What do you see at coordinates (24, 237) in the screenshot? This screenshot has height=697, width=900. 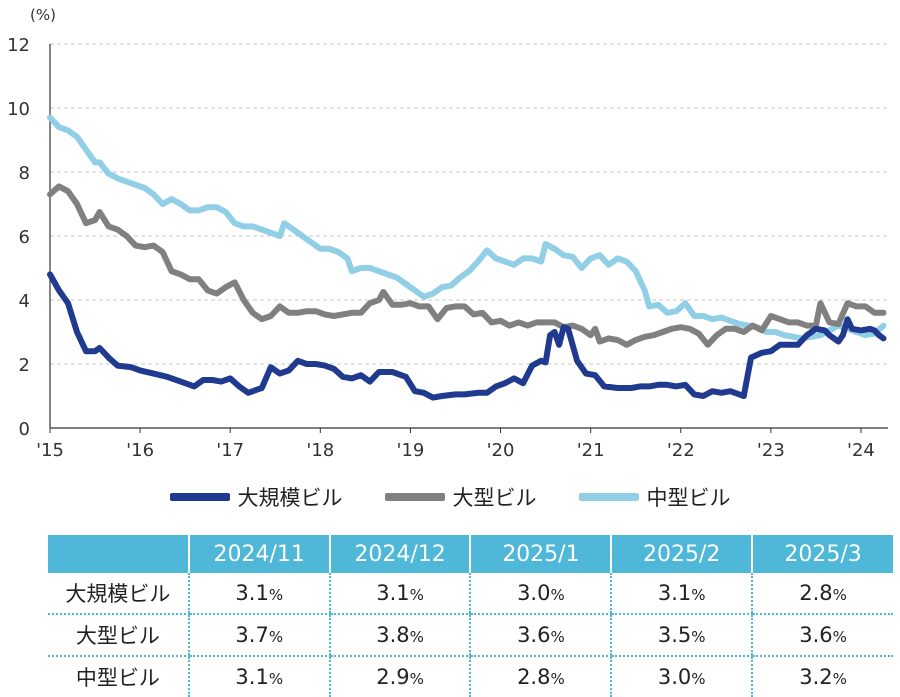 I see `y-tick-label: 6` at bounding box center [24, 237].